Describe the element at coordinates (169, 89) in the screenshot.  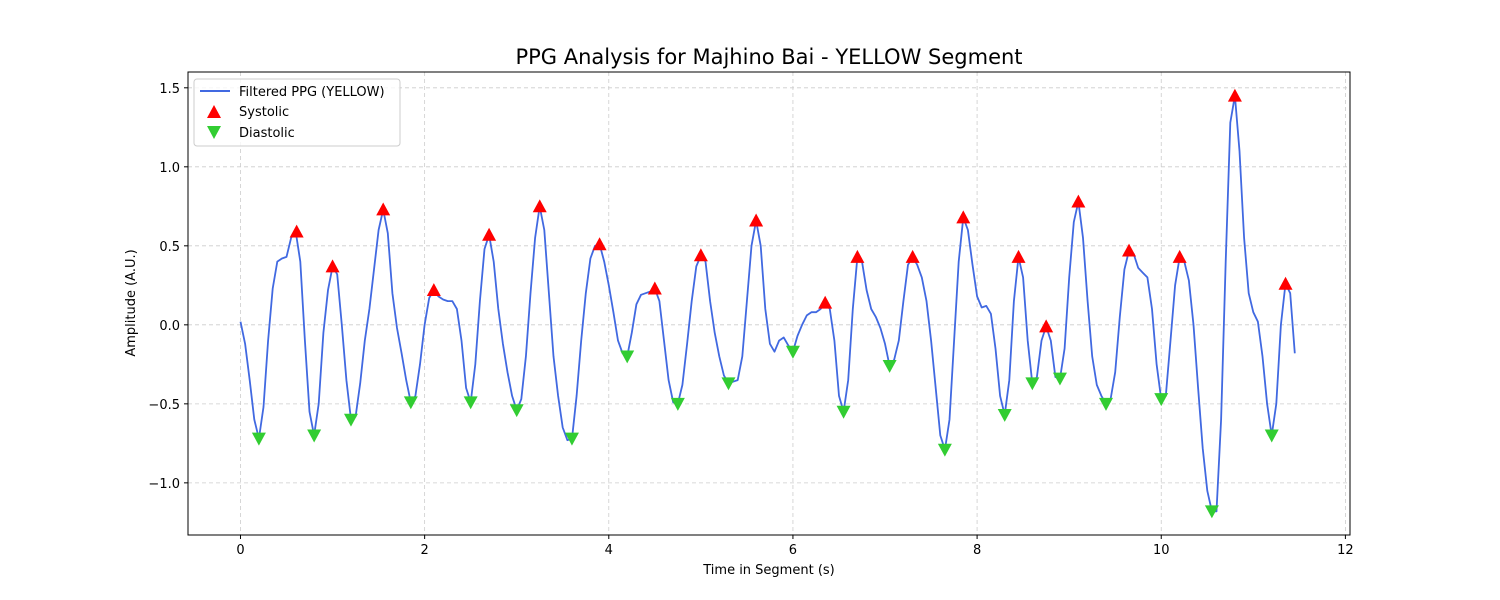
I see `y-tick-label: 1.5` at that location.